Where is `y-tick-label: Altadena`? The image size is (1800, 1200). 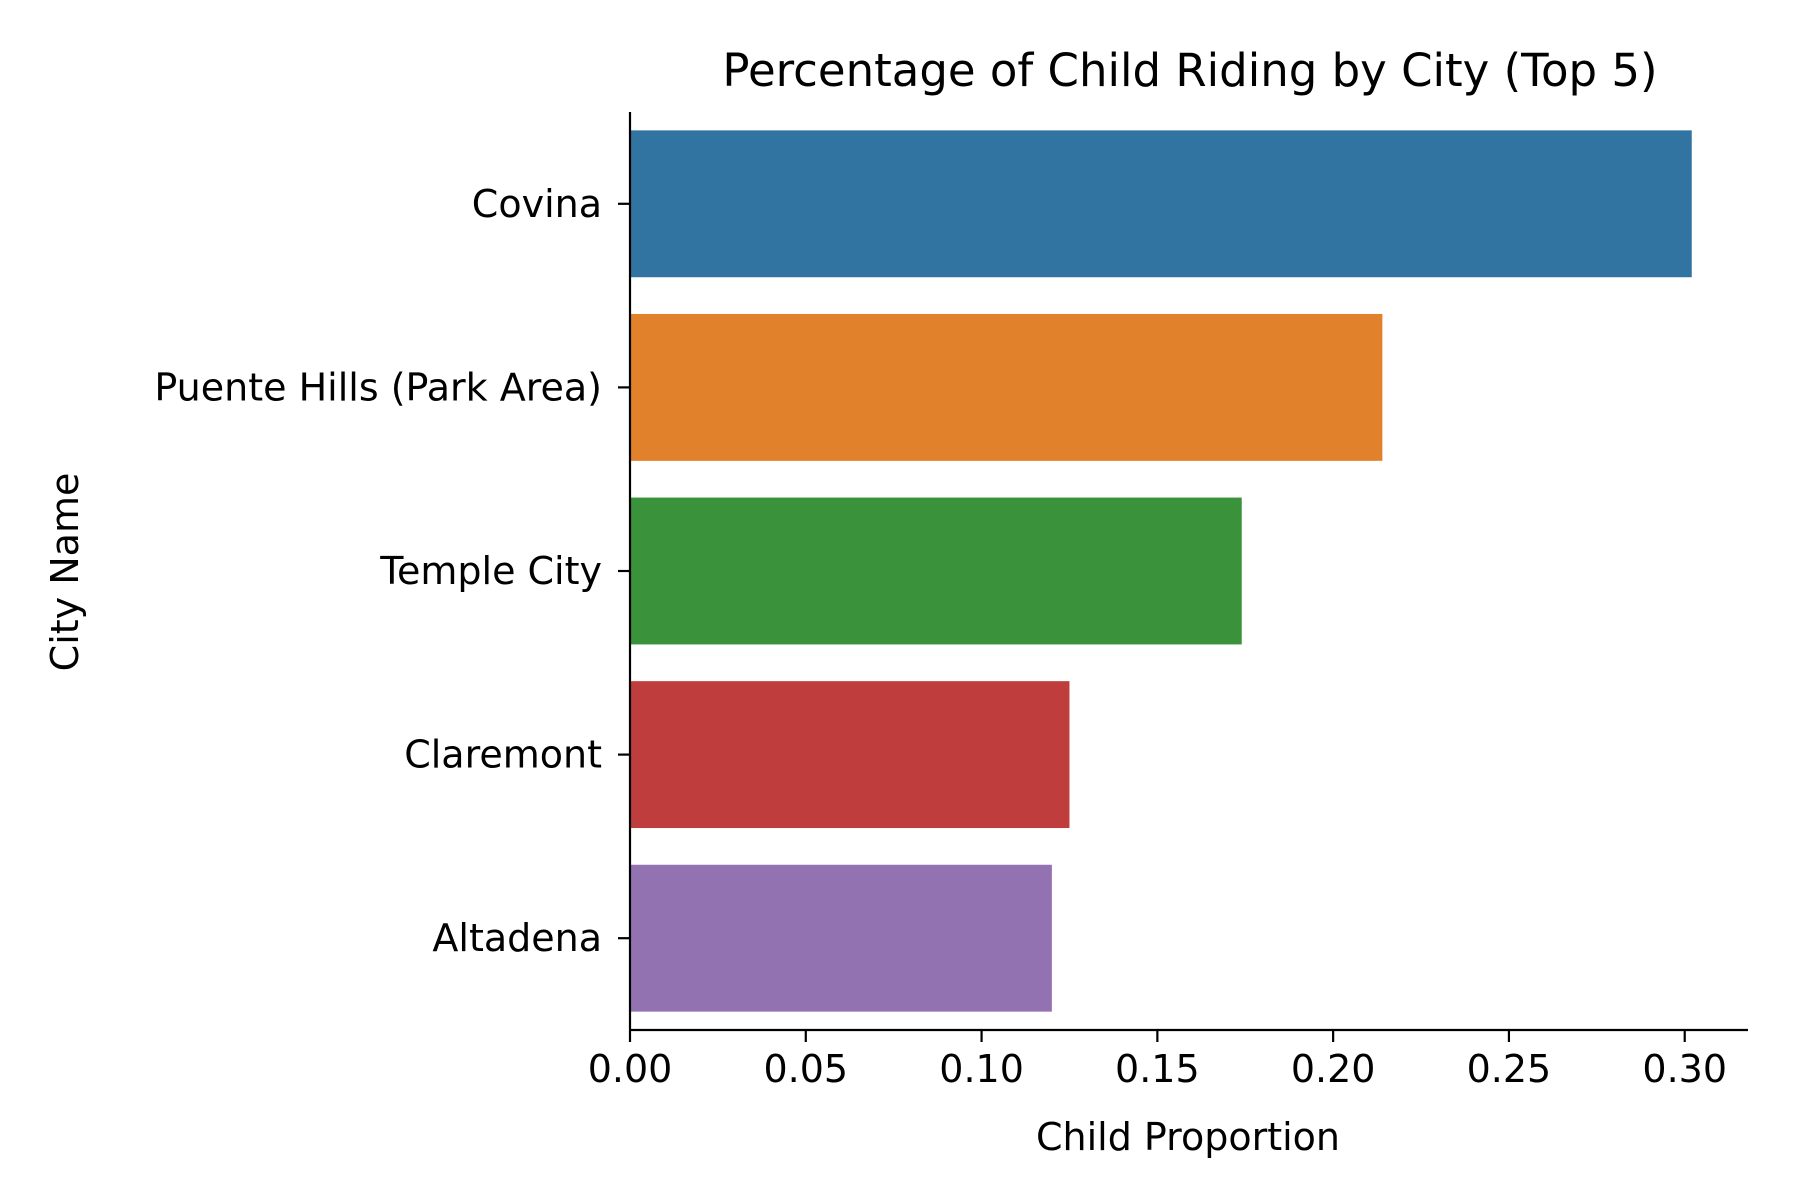
y-tick-label: Altadena is located at coordinates (517, 938).